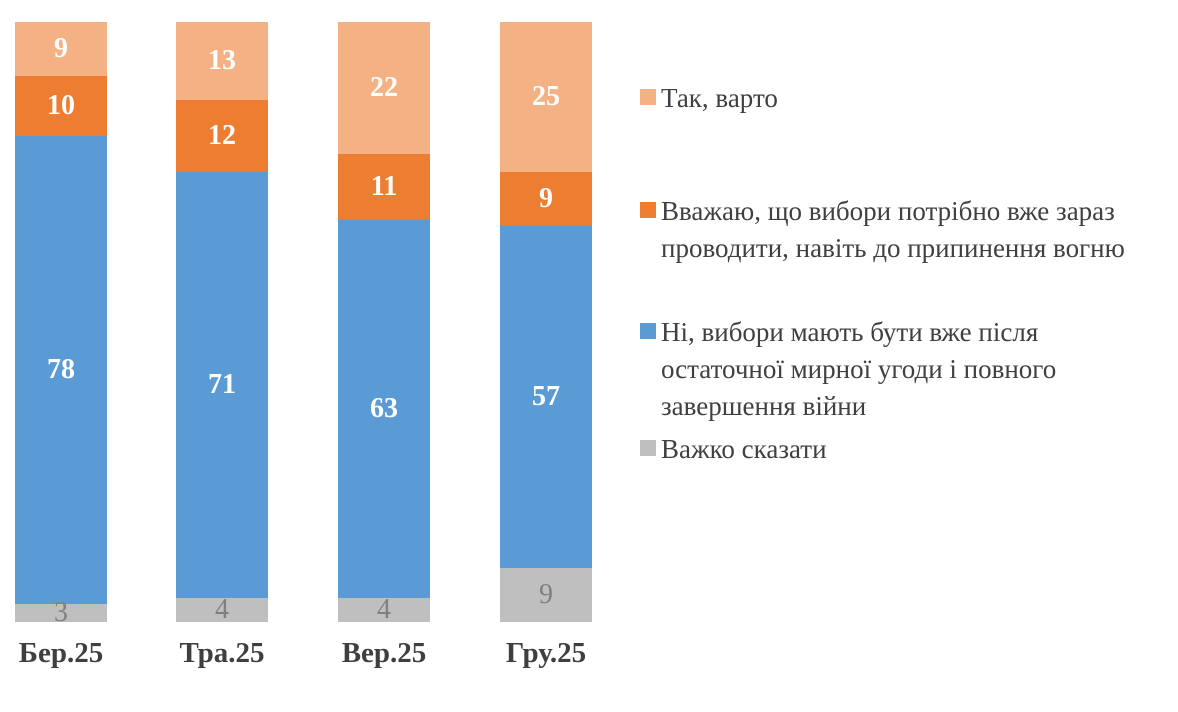 The image size is (1178, 712). I want to click on bar-Вер.25: 22 11 63 4, so click(384, 323).